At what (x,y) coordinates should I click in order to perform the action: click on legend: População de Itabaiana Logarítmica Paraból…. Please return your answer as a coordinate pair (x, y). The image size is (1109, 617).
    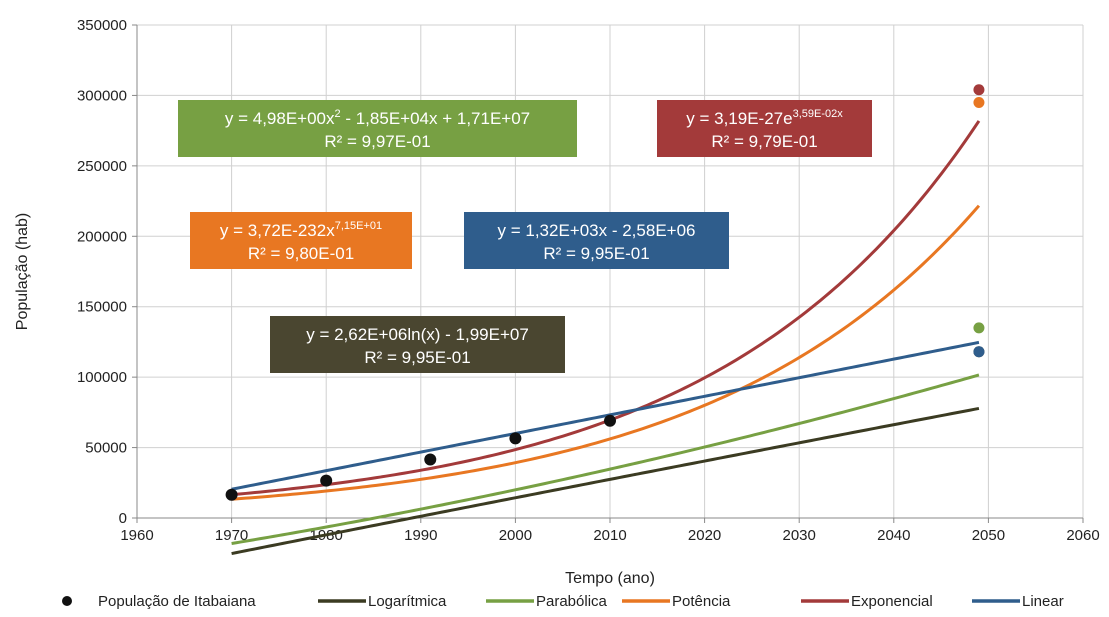
    Looking at the image, I should click on (563, 601).